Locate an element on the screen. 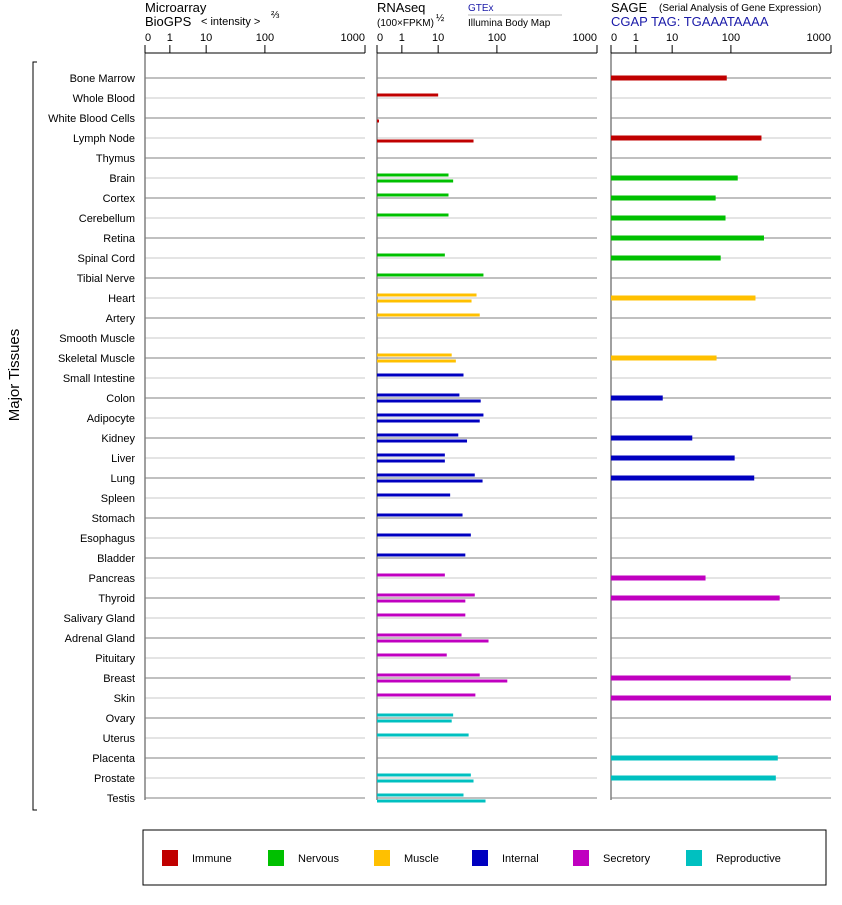  tissue-label: Smooth Muscle is located at coordinates (97, 339).